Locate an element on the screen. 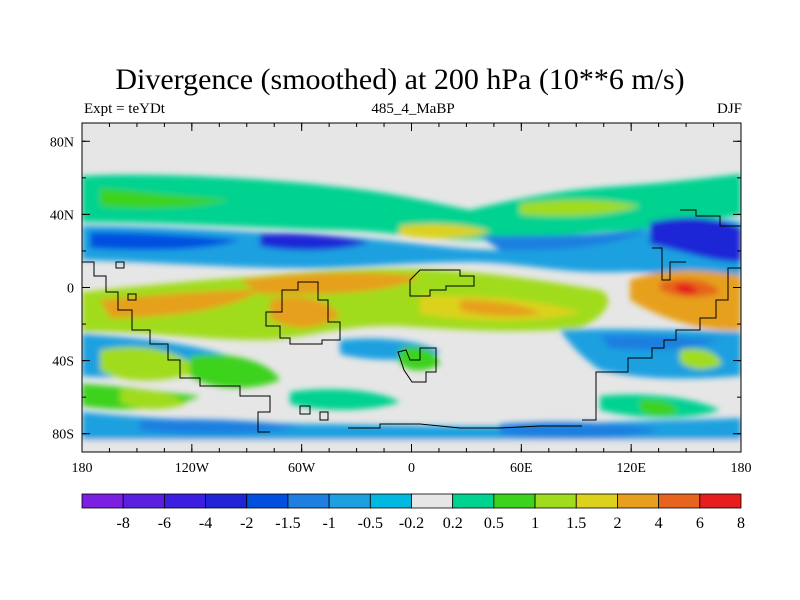 The image size is (800, 600). coastline-east-asia is located at coordinates (669, 264).